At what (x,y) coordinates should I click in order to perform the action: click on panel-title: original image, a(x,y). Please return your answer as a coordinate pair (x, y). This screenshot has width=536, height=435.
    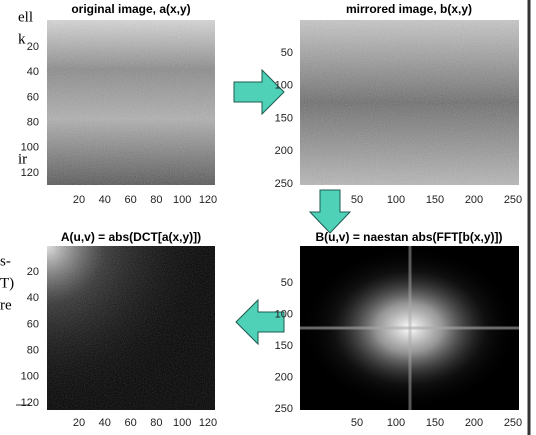
    Looking at the image, I should click on (130, 9).